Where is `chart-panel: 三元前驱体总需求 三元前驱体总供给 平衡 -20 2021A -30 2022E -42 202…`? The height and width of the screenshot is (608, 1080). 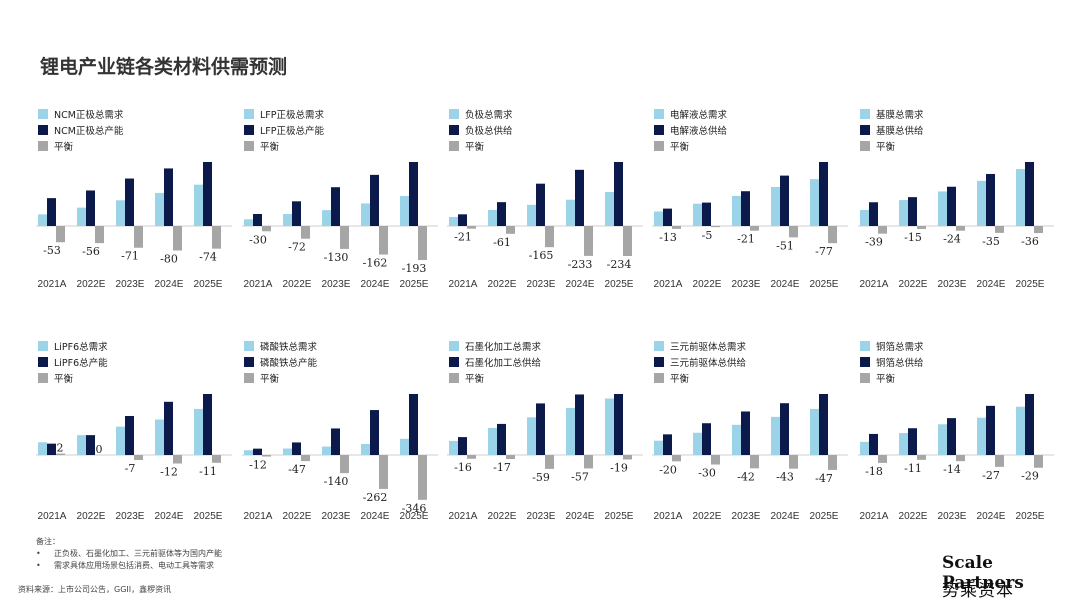 chart-panel: 三元前驱体总需求 三元前驱体总供给 平衡 -20 2021A -30 2022E -42 202… is located at coordinates (752, 443).